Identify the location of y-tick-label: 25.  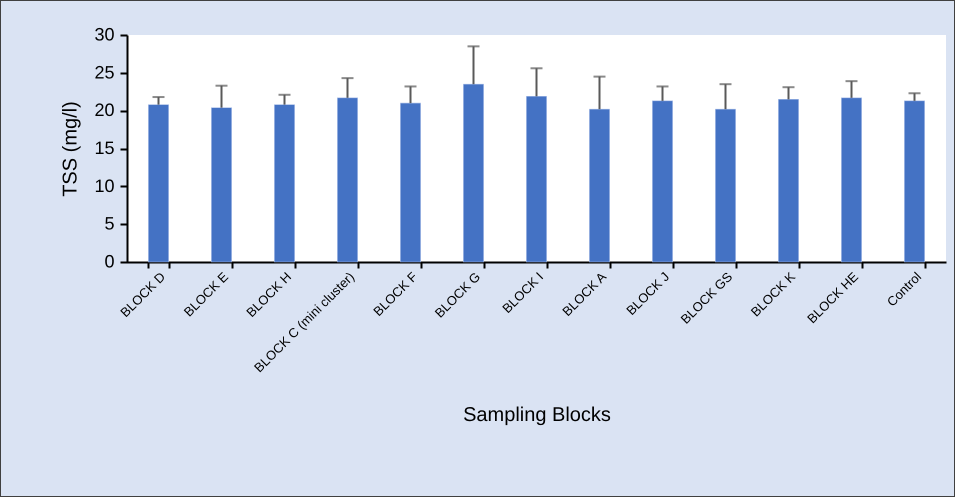
(104, 72).